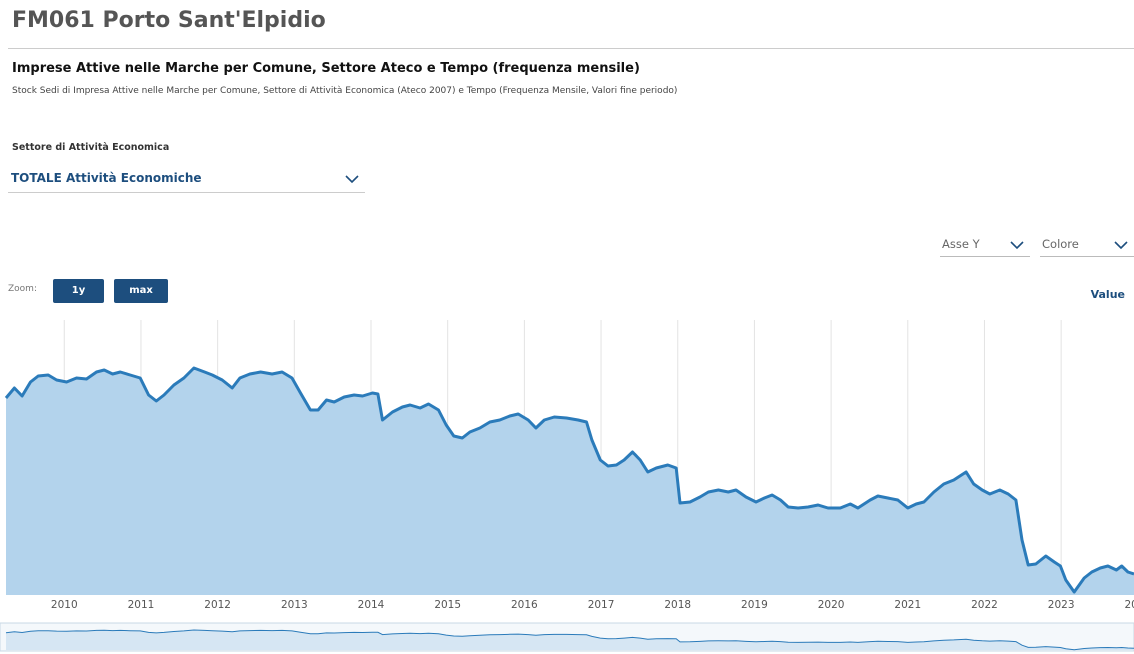 The width and height of the screenshot is (1134, 654). What do you see at coordinates (22, 289) in the screenshot?
I see `zoom-label: Zoom:` at bounding box center [22, 289].